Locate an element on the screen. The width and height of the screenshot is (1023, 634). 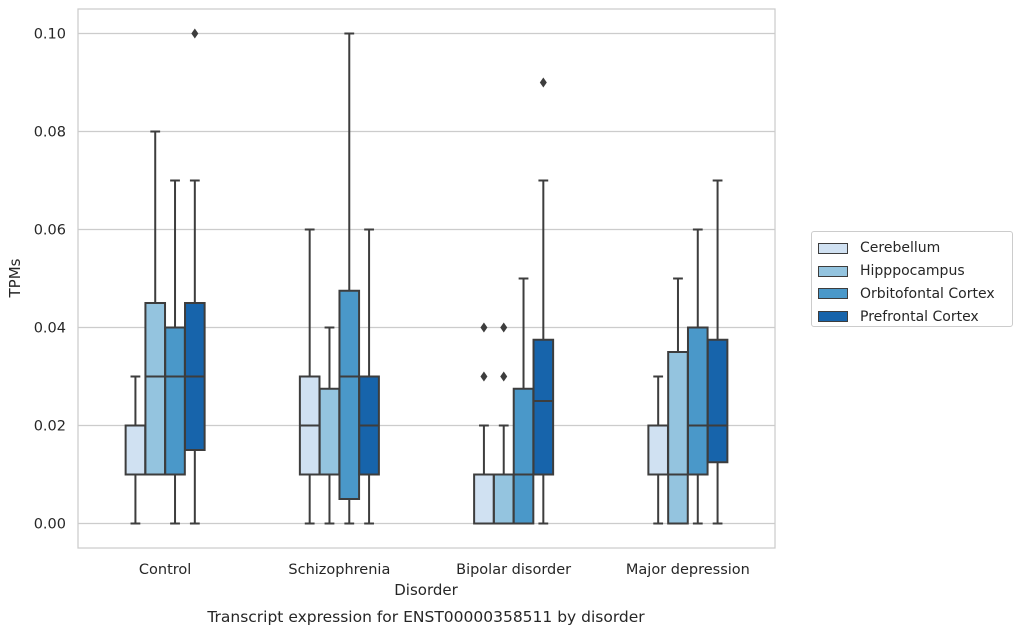
x-tick-label: Control is located at coordinates (165, 570).